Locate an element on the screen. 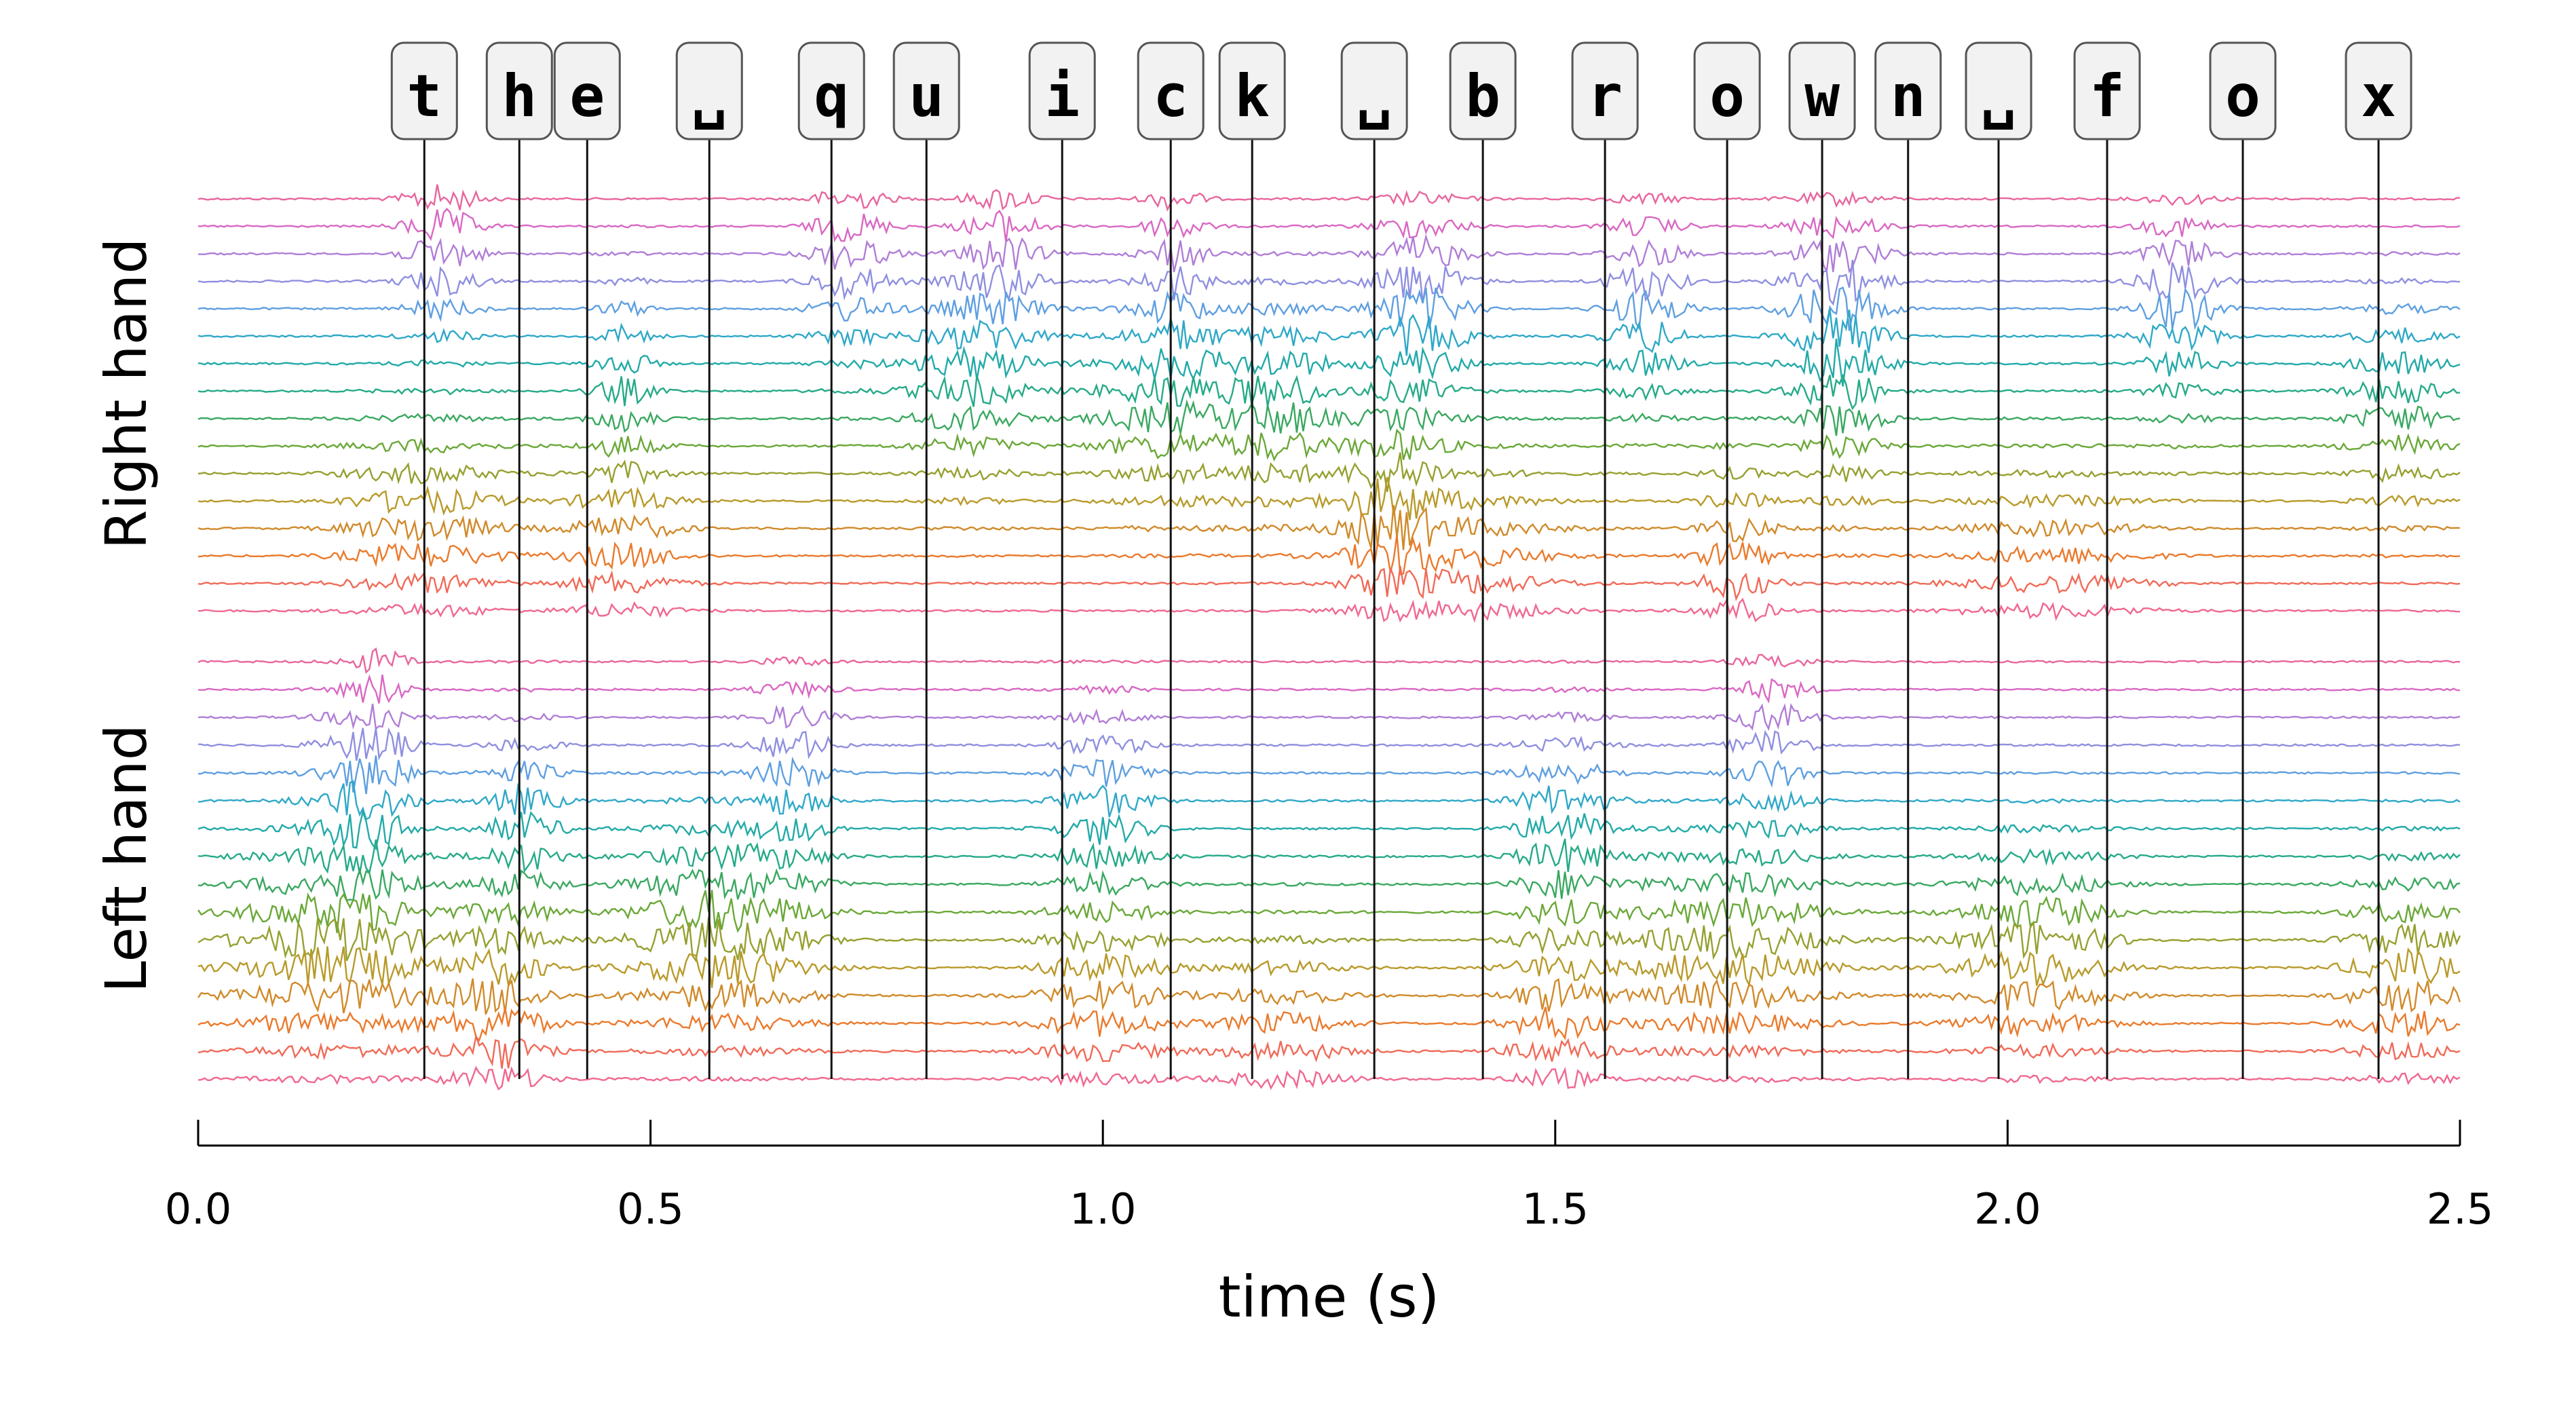  key-box: i is located at coordinates (1062, 90).